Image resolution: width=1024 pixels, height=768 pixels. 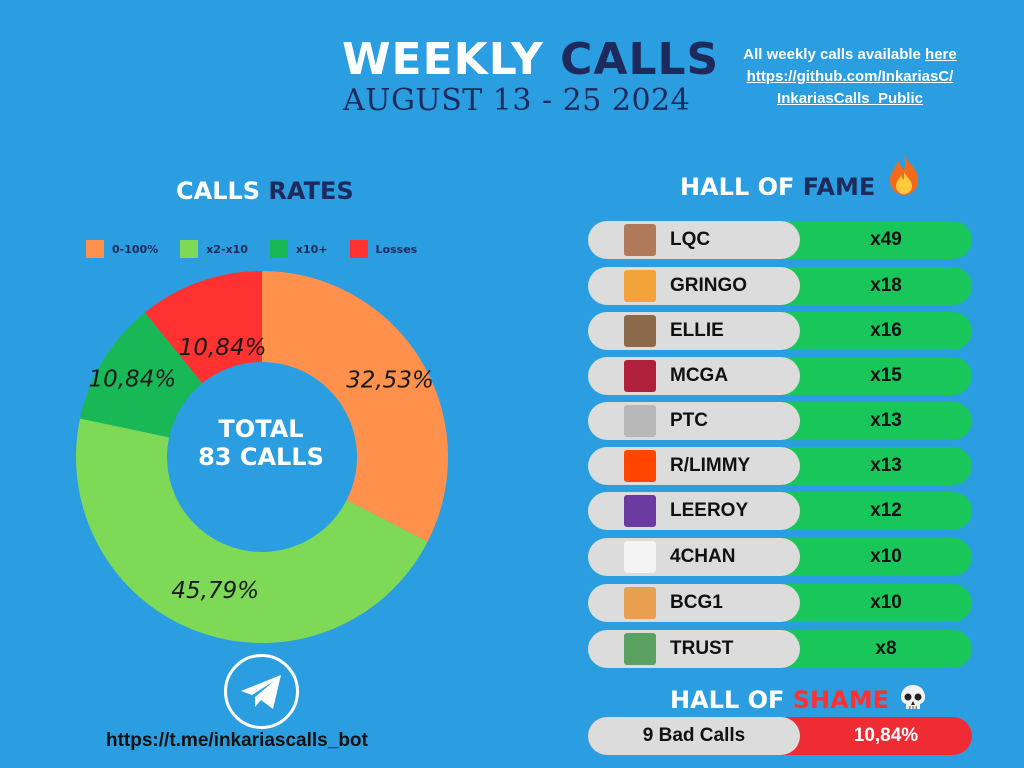 I want to click on telegram-url: https://t.me/inkariascalls_bot, so click(x=237, y=740).